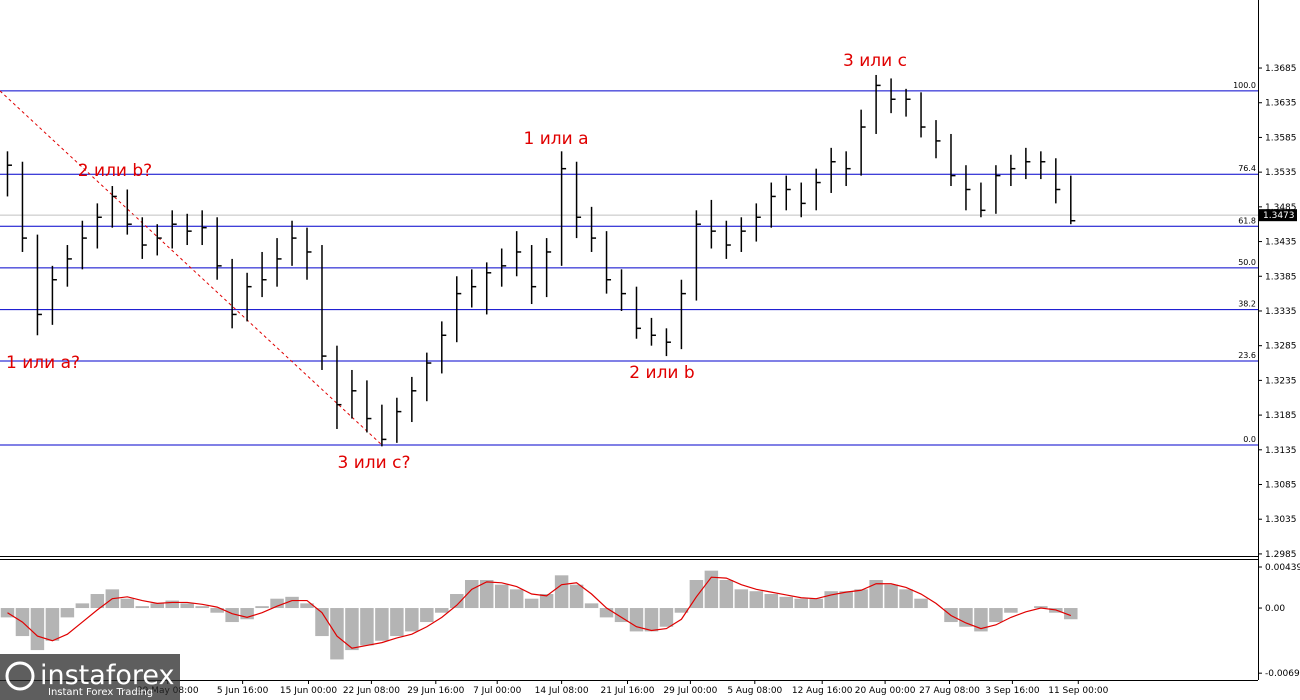 This screenshot has width=1300, height=700. What do you see at coordinates (1281, 312) in the screenshot?
I see `y-tick-label: 1.3335` at bounding box center [1281, 312].